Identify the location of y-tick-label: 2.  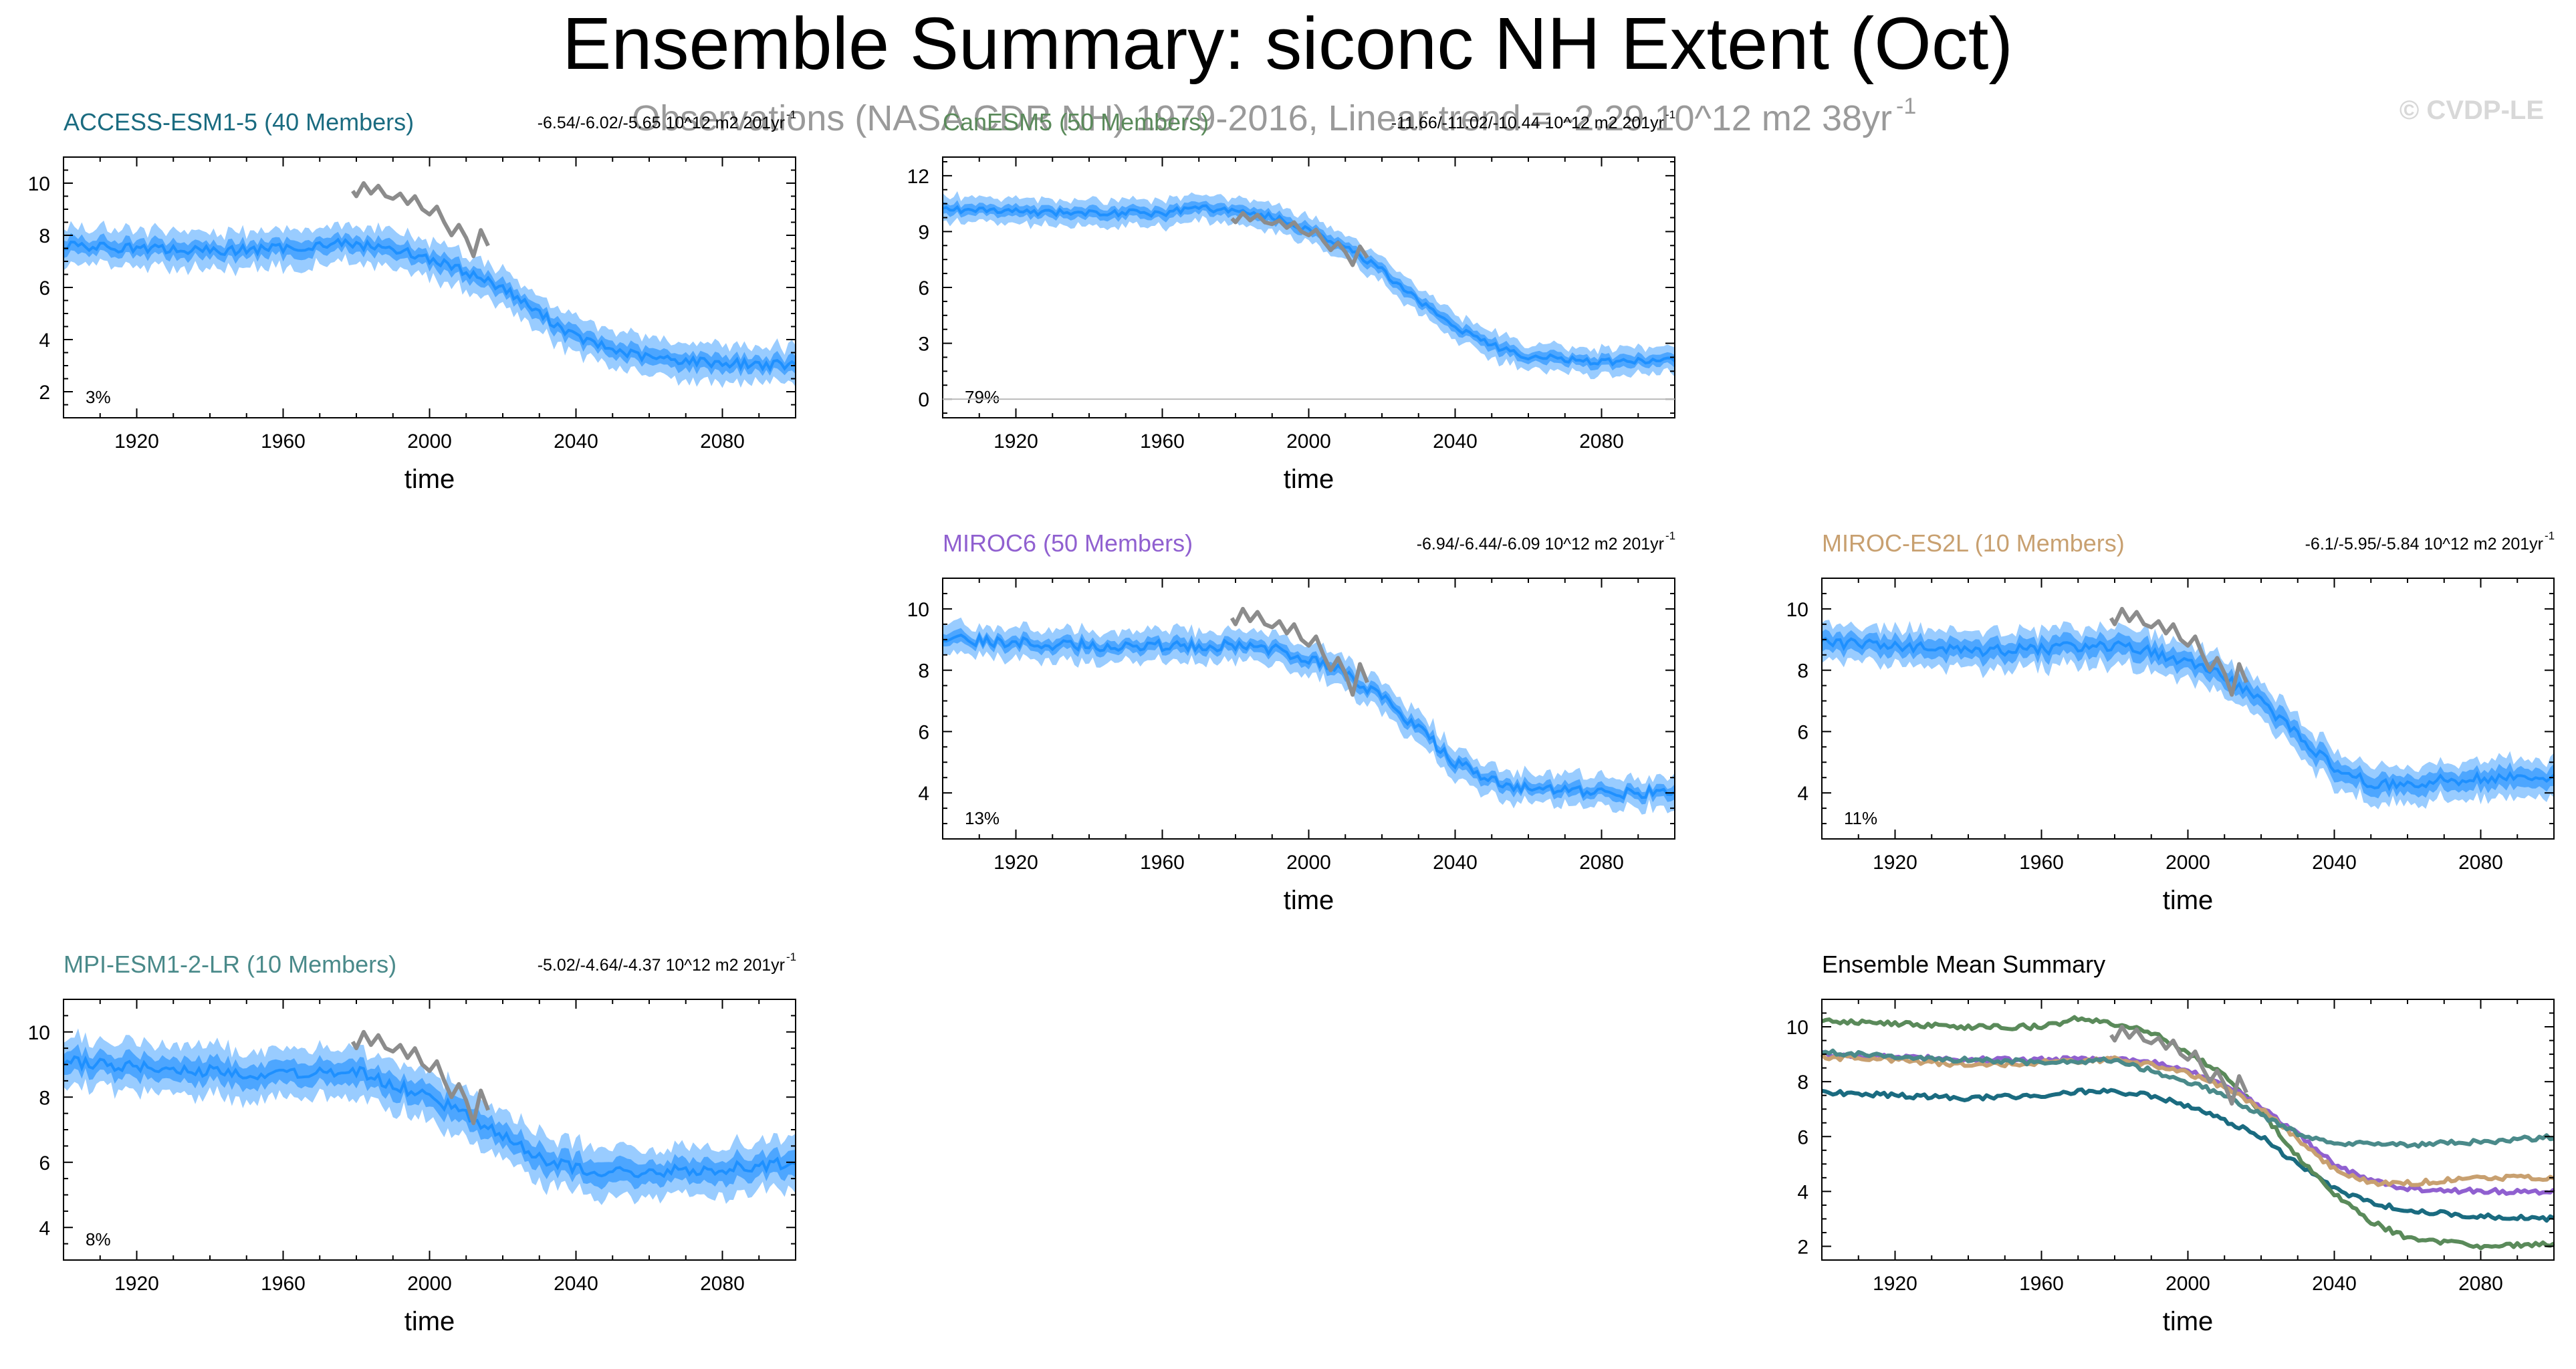
(1802, 1247).